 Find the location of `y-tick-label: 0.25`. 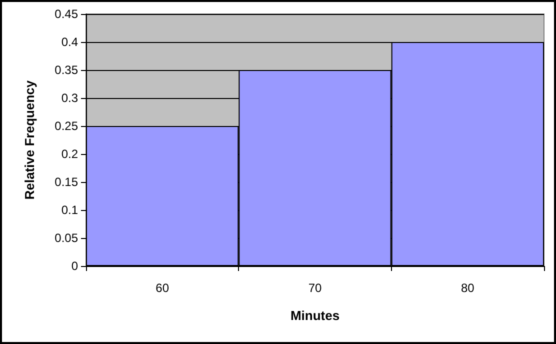

y-tick-label: 0.25 is located at coordinates (66, 126).